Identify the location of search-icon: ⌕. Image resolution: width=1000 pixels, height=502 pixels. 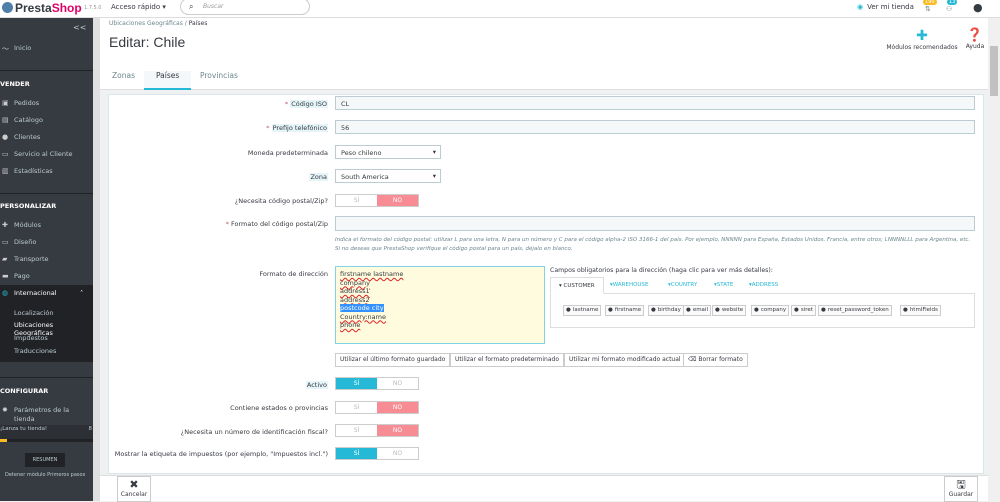
(191, 6).